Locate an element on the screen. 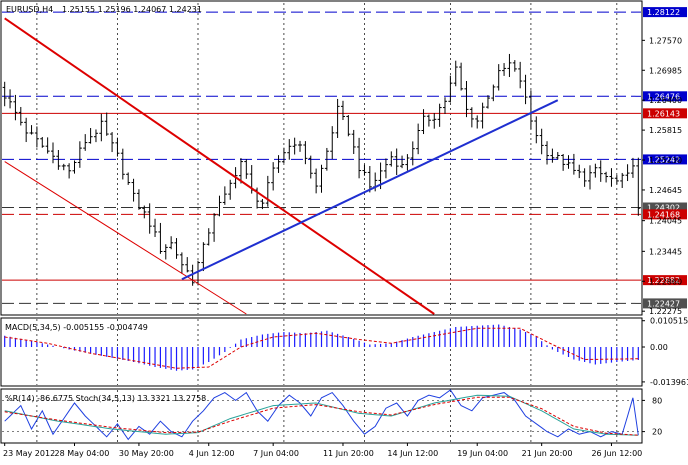 This screenshot has width=688, height=465. price-level-label: 1.26143 is located at coordinates (663, 113).